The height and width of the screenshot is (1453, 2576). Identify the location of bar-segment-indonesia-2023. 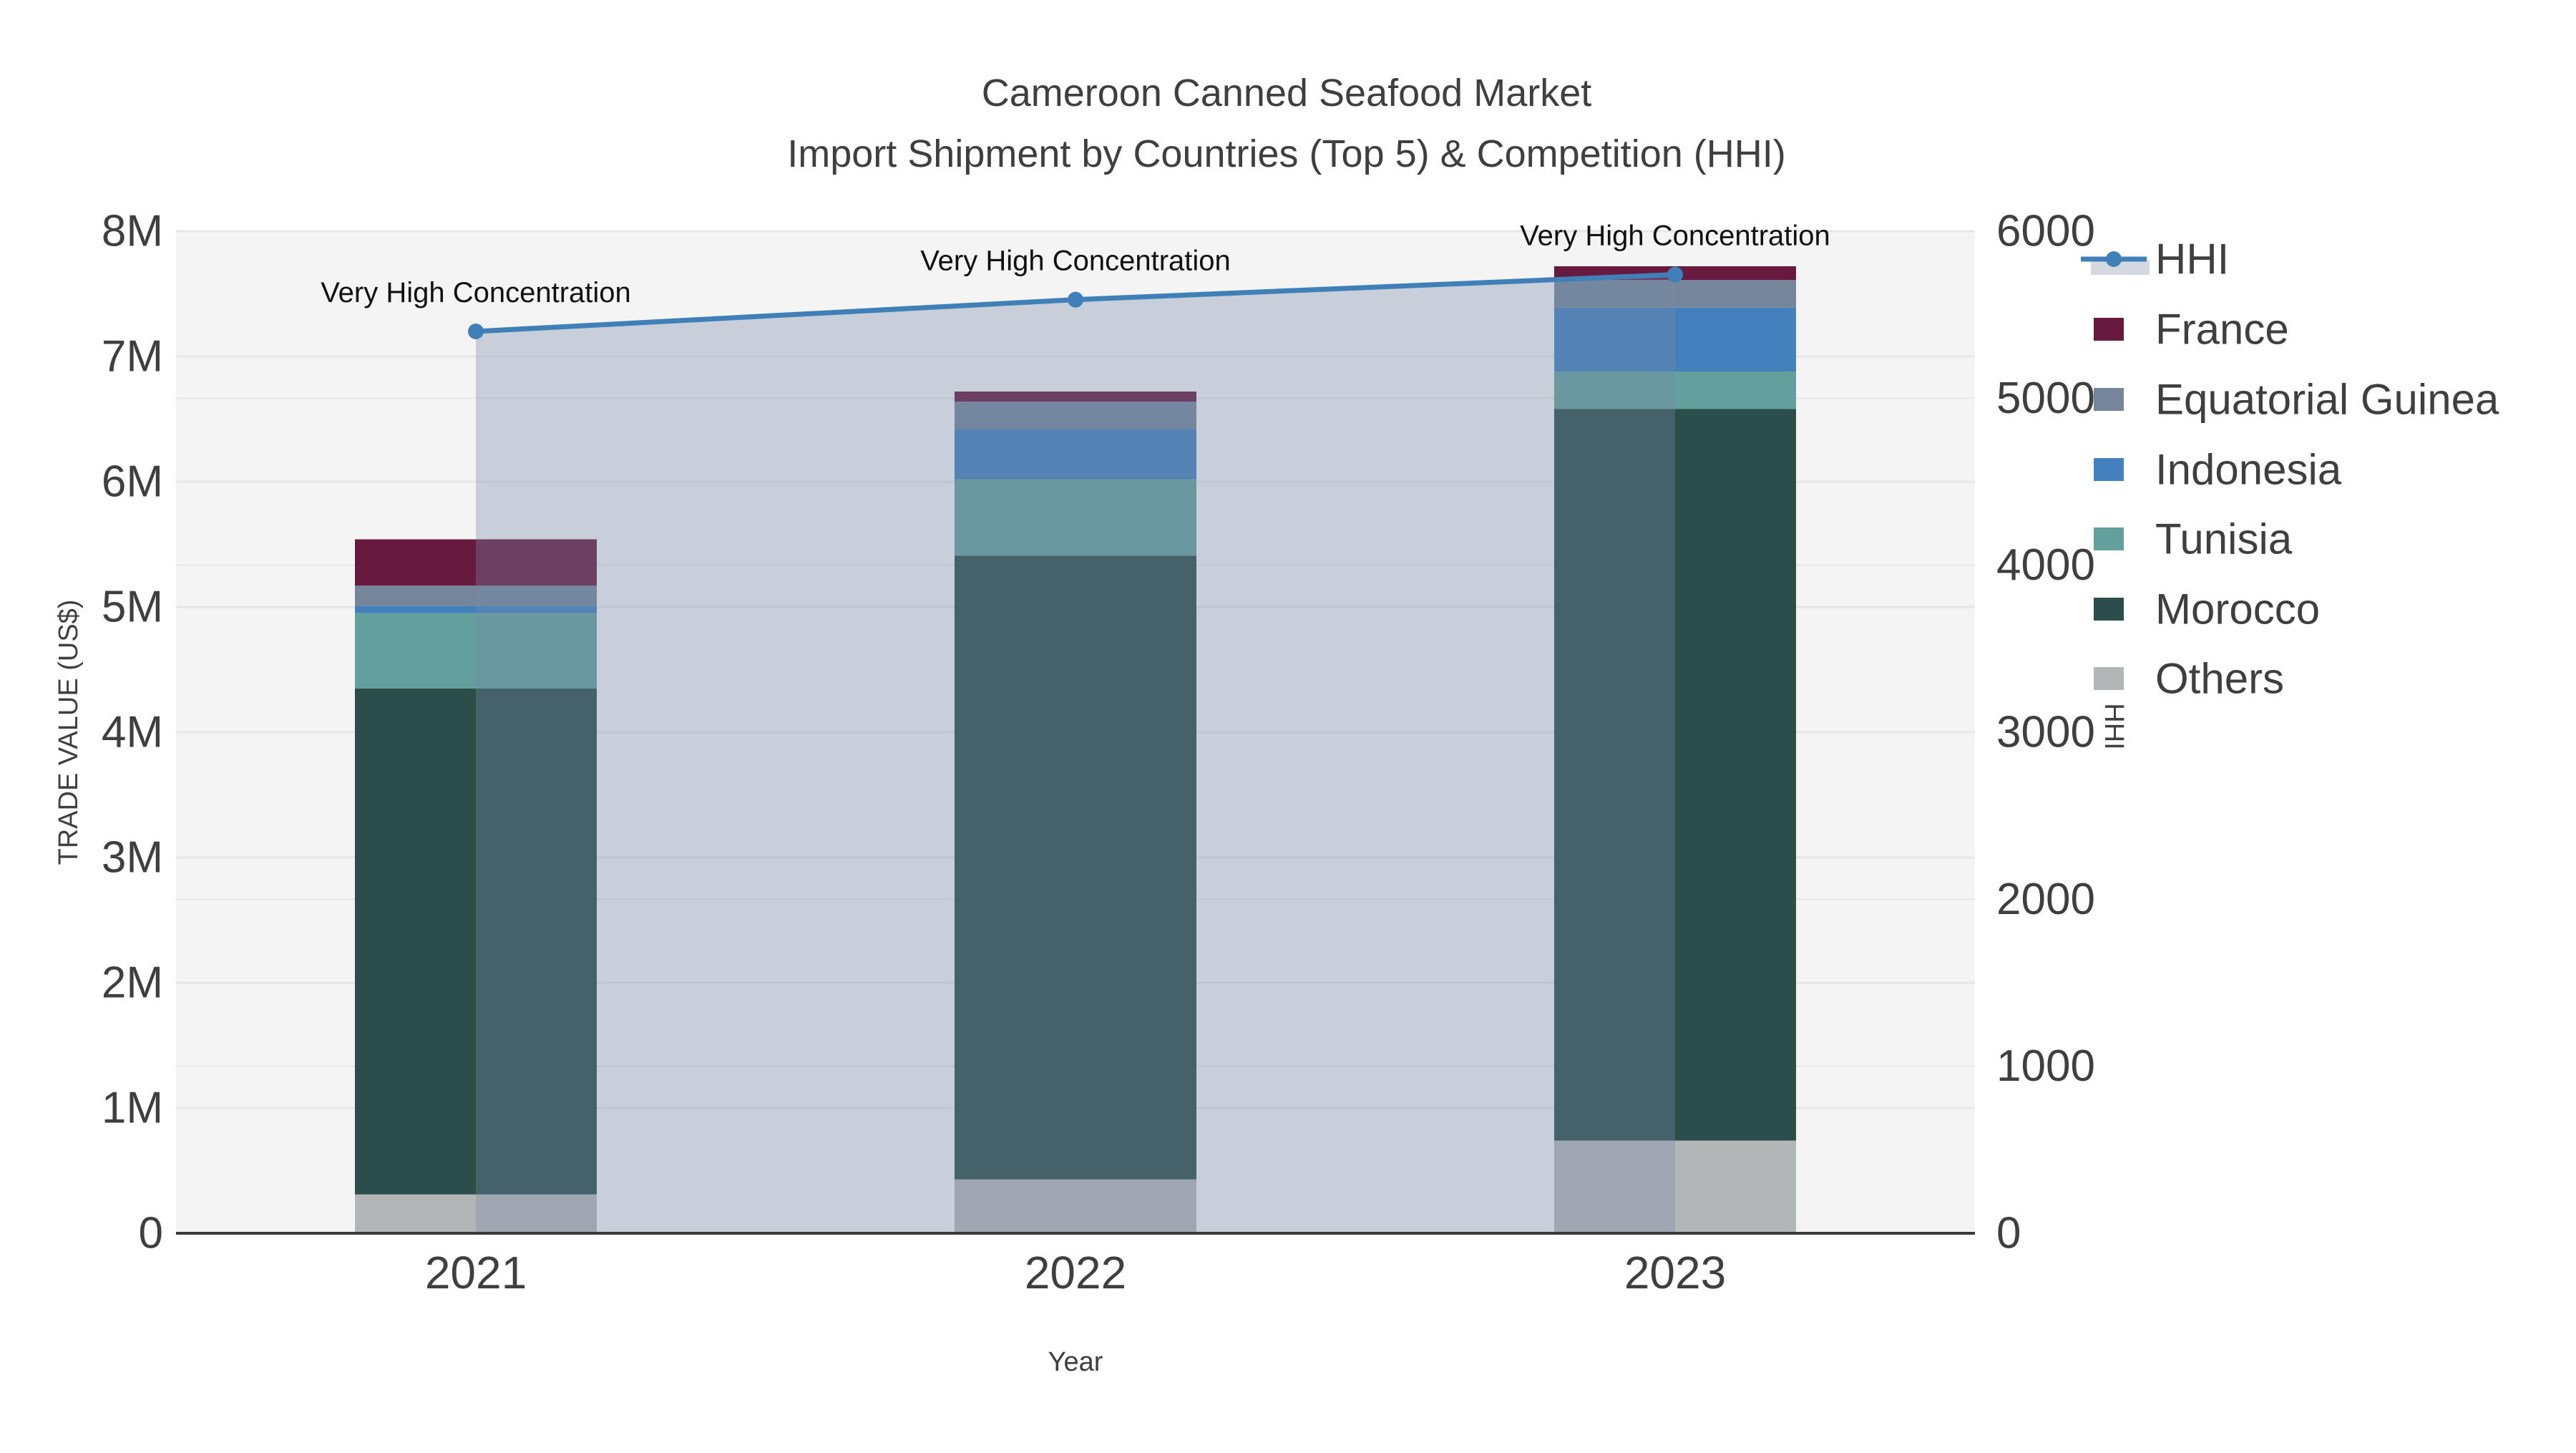
(1675, 339).